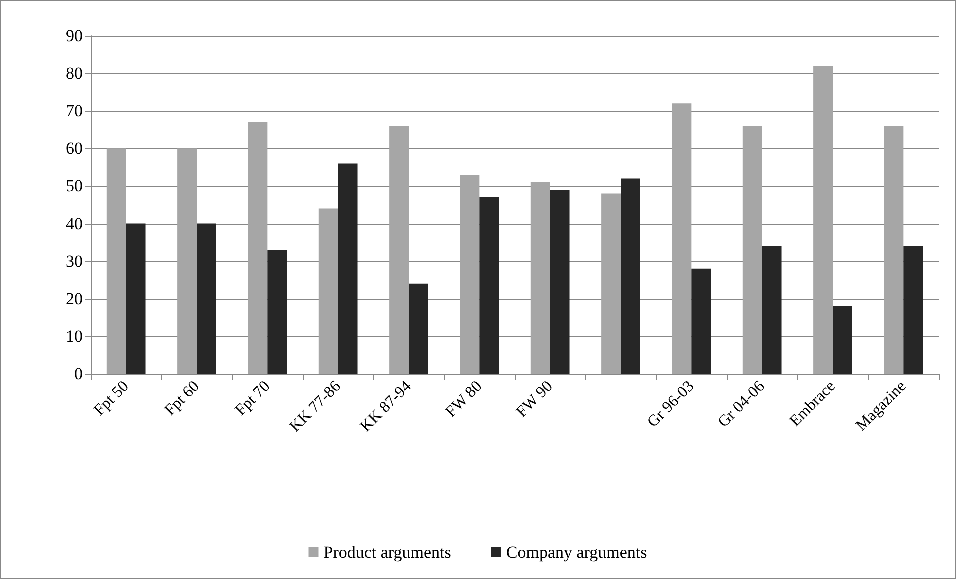 The height and width of the screenshot is (579, 956). I want to click on x-tick-label: FW 80, so click(464, 399).